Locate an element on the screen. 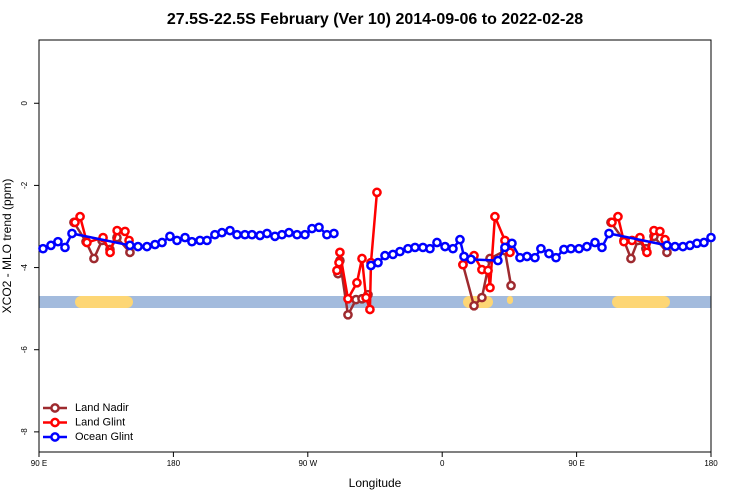  mask-band is located at coordinates (375, 302).